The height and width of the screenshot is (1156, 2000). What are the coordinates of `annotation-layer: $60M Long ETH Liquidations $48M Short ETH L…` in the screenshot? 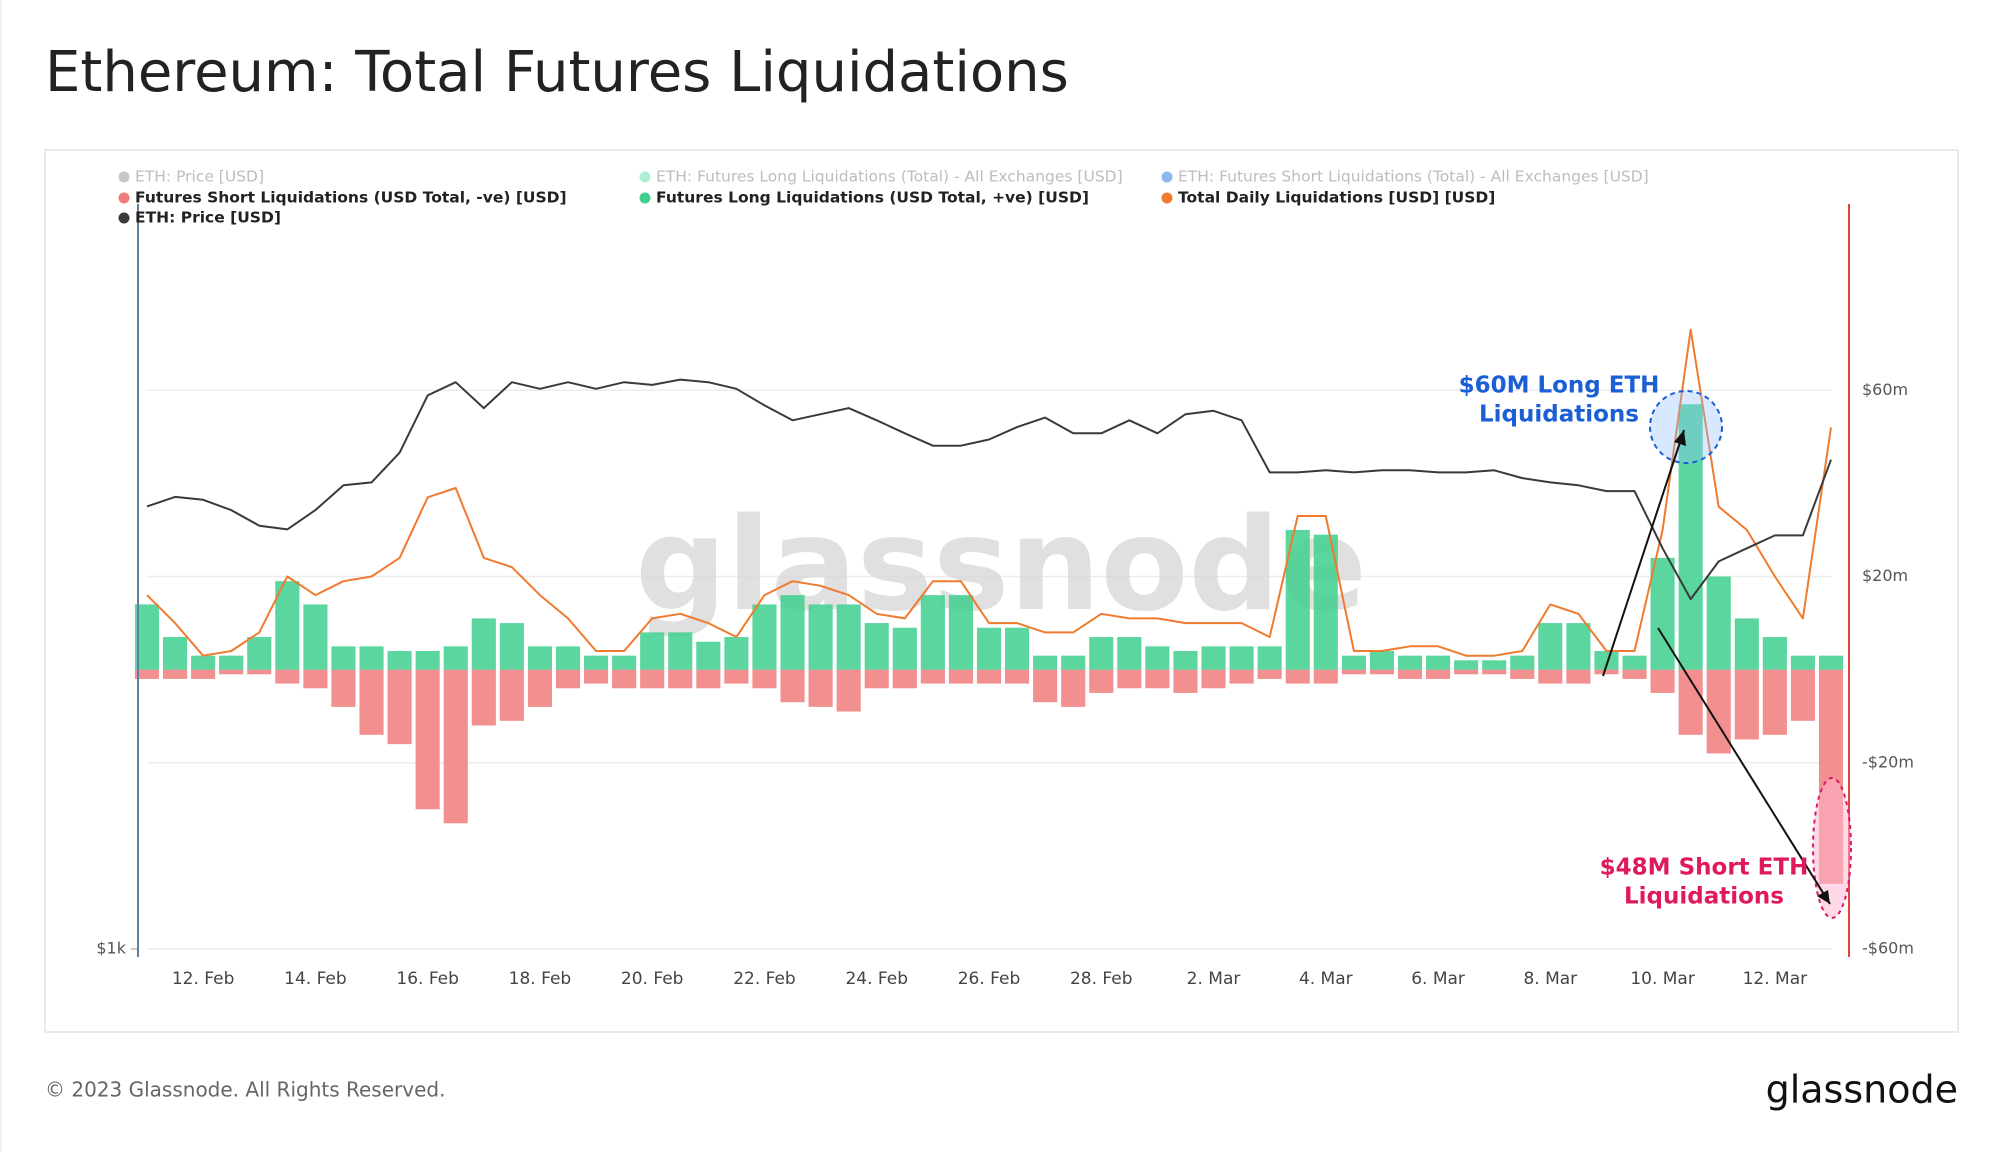 It's located at (1655, 646).